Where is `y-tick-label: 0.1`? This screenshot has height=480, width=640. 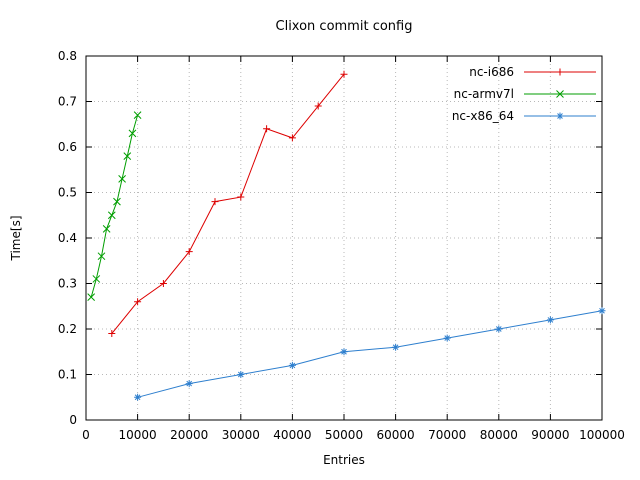 y-tick-label: 0.1 is located at coordinates (67, 375).